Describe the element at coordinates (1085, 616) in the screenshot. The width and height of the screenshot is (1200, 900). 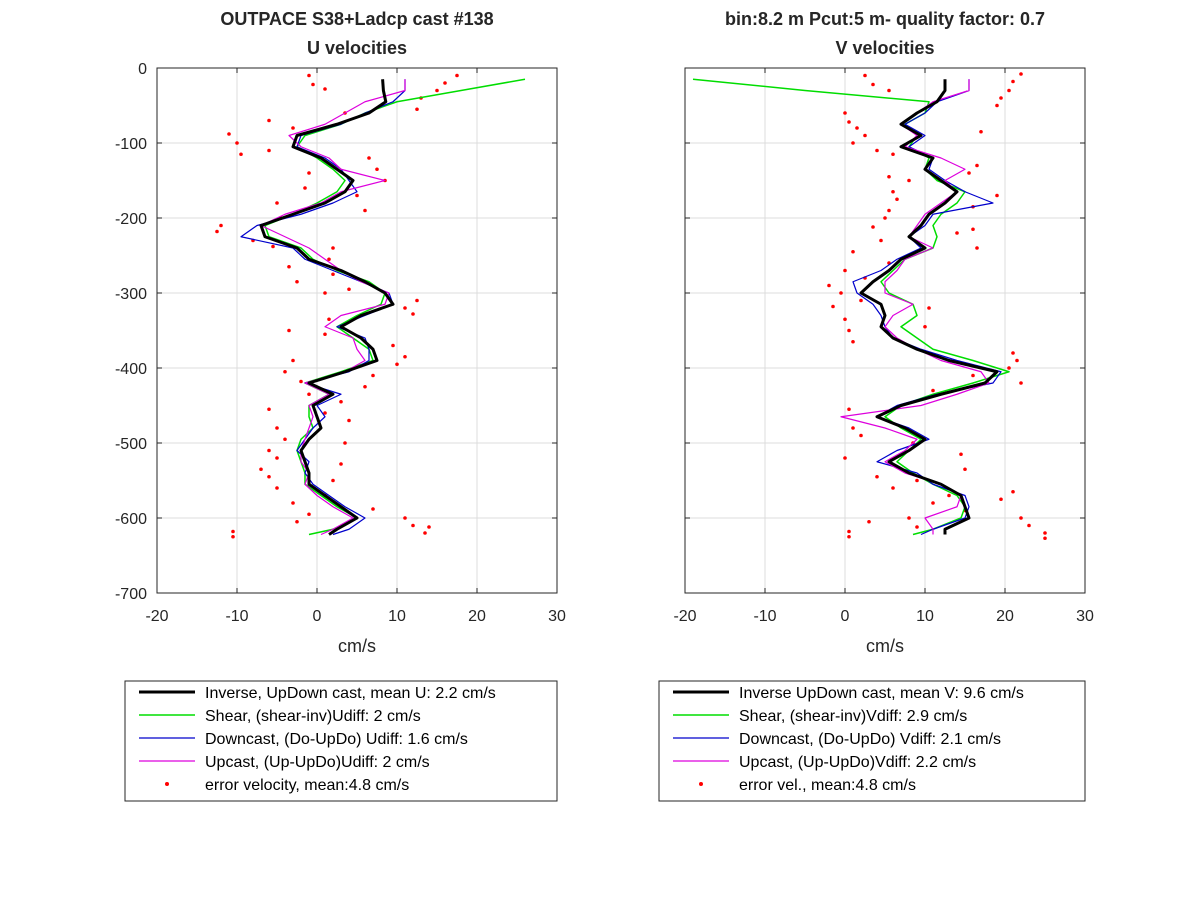
I see `v-x-tick-label: 30` at that location.